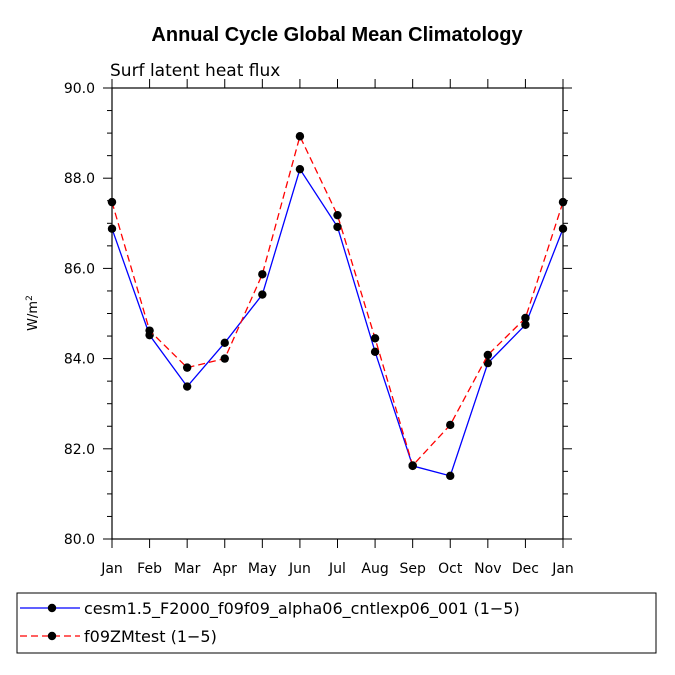  I want to click on y-tick-label: 82.0, so click(79, 450).